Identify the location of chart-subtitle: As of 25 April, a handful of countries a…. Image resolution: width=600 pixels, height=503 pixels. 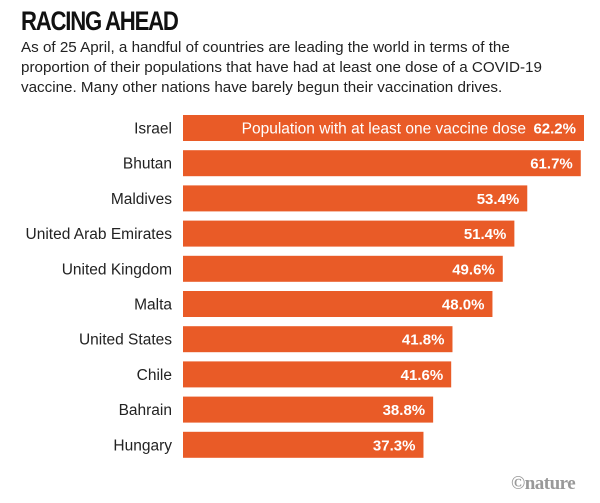
(281, 67).